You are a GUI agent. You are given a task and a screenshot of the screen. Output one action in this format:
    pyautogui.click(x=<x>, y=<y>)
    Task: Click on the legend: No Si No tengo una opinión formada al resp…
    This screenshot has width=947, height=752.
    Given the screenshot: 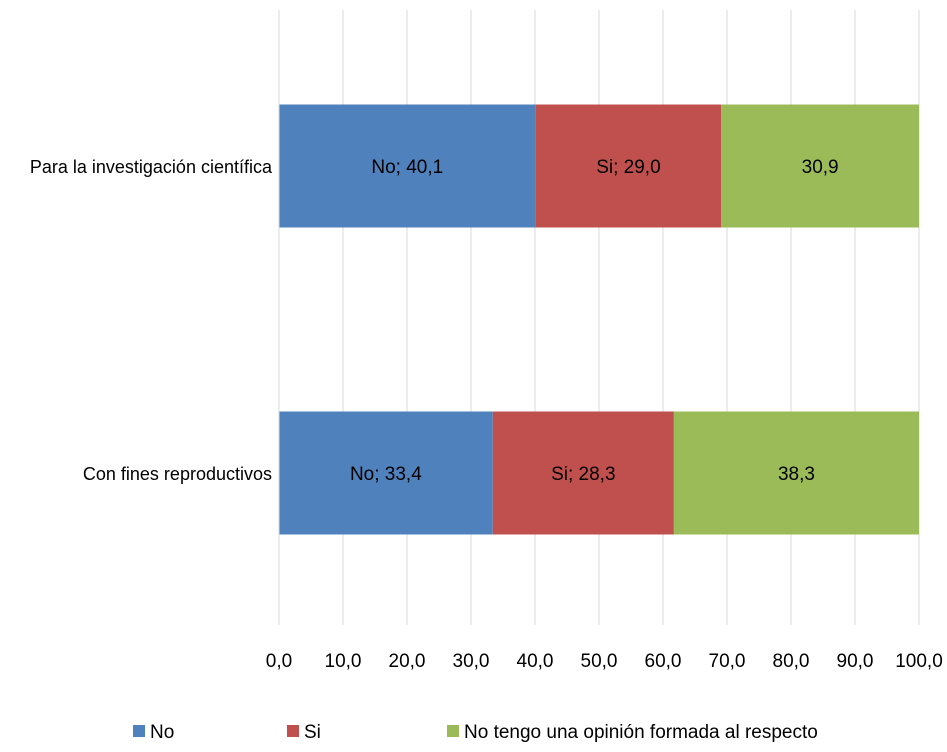 What is the action you would take?
    pyautogui.click(x=475, y=732)
    